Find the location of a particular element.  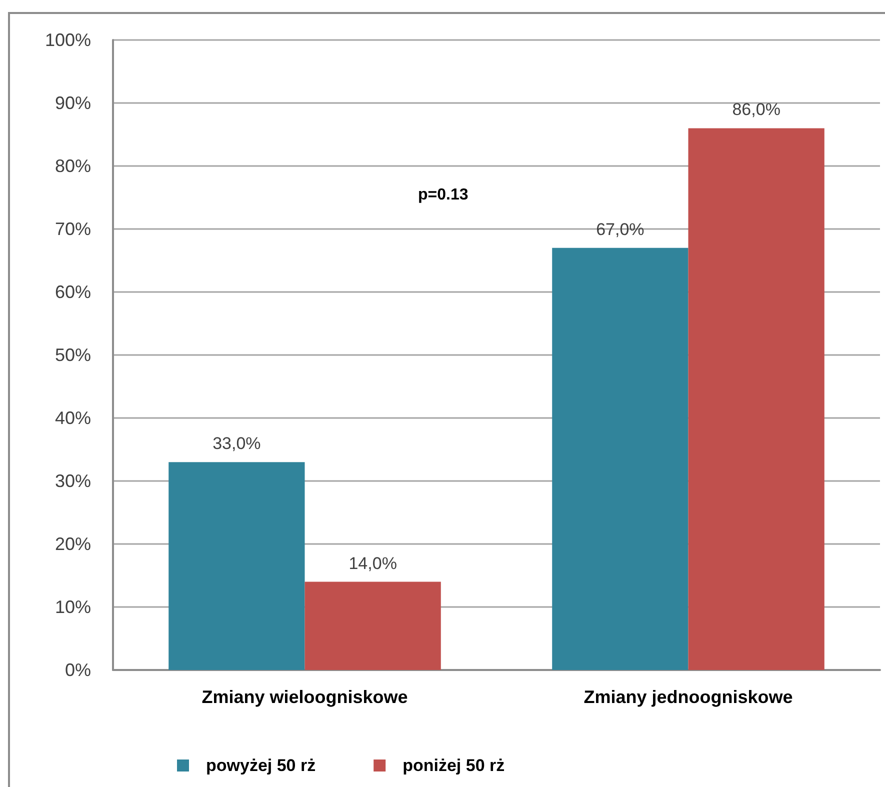

y-tick-label: 90% is located at coordinates (72, 103).